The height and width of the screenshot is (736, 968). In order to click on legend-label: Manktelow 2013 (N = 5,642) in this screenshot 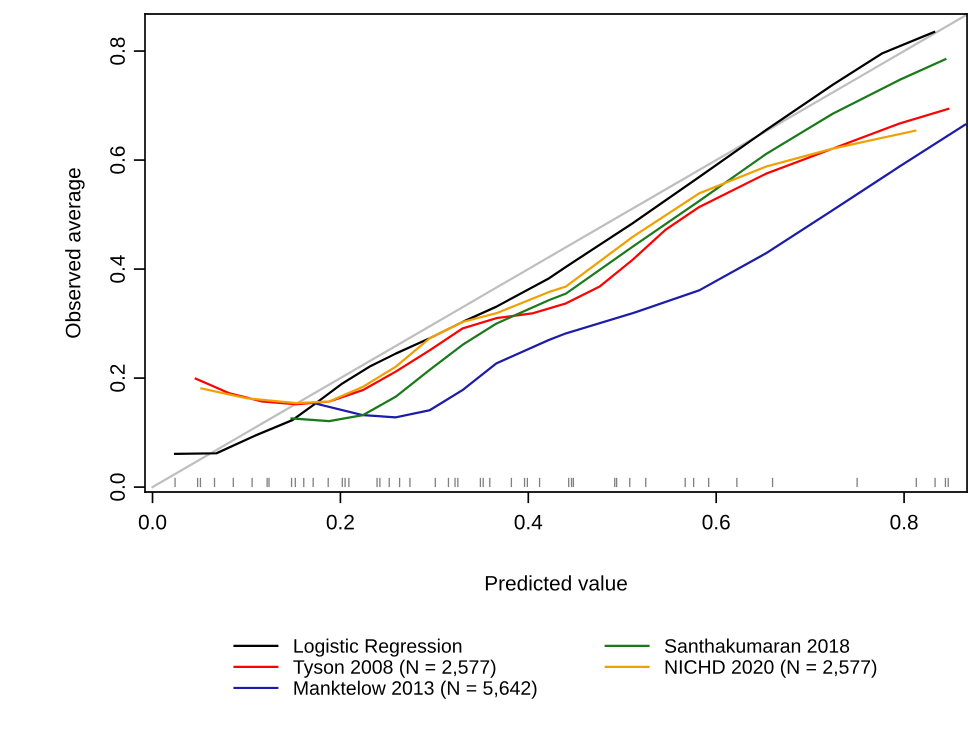, I will do `click(415, 689)`.